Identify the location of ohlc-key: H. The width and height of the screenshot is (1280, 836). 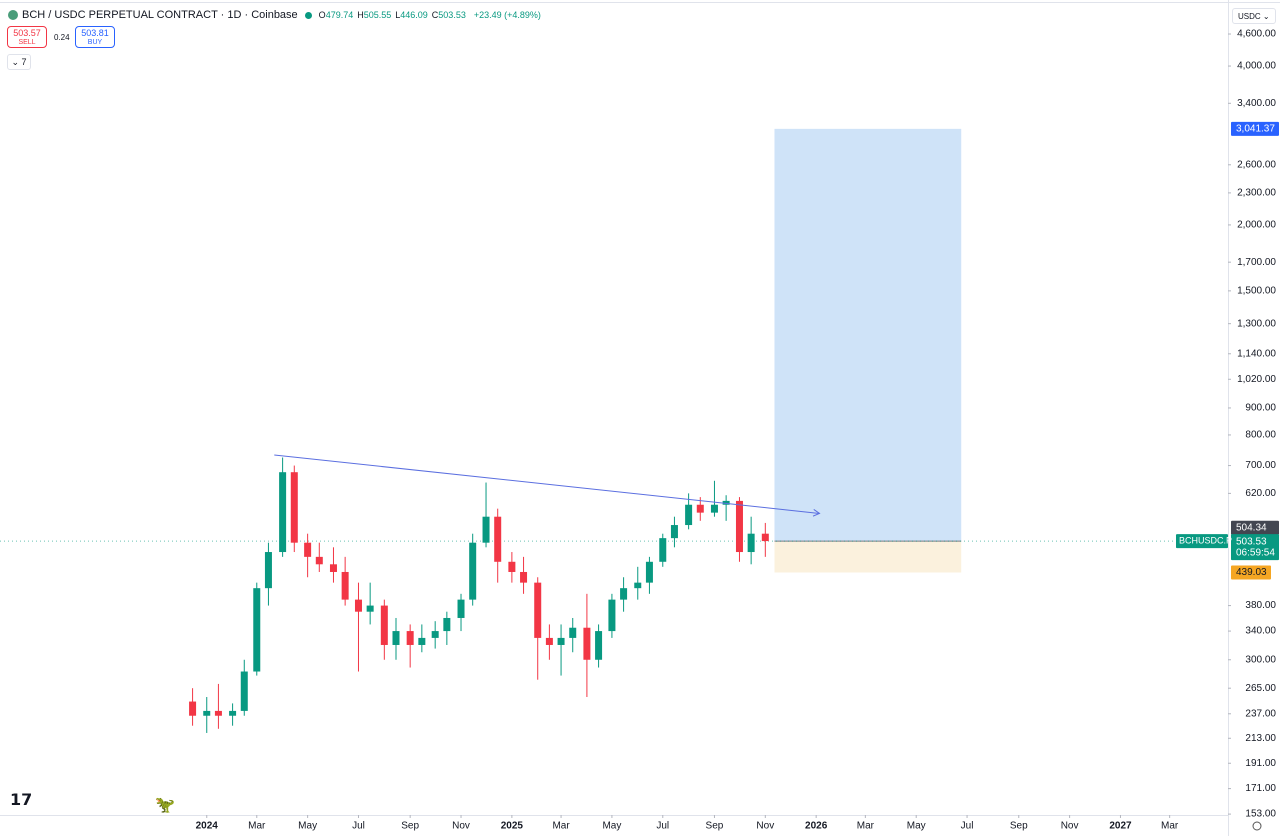
(360, 15).